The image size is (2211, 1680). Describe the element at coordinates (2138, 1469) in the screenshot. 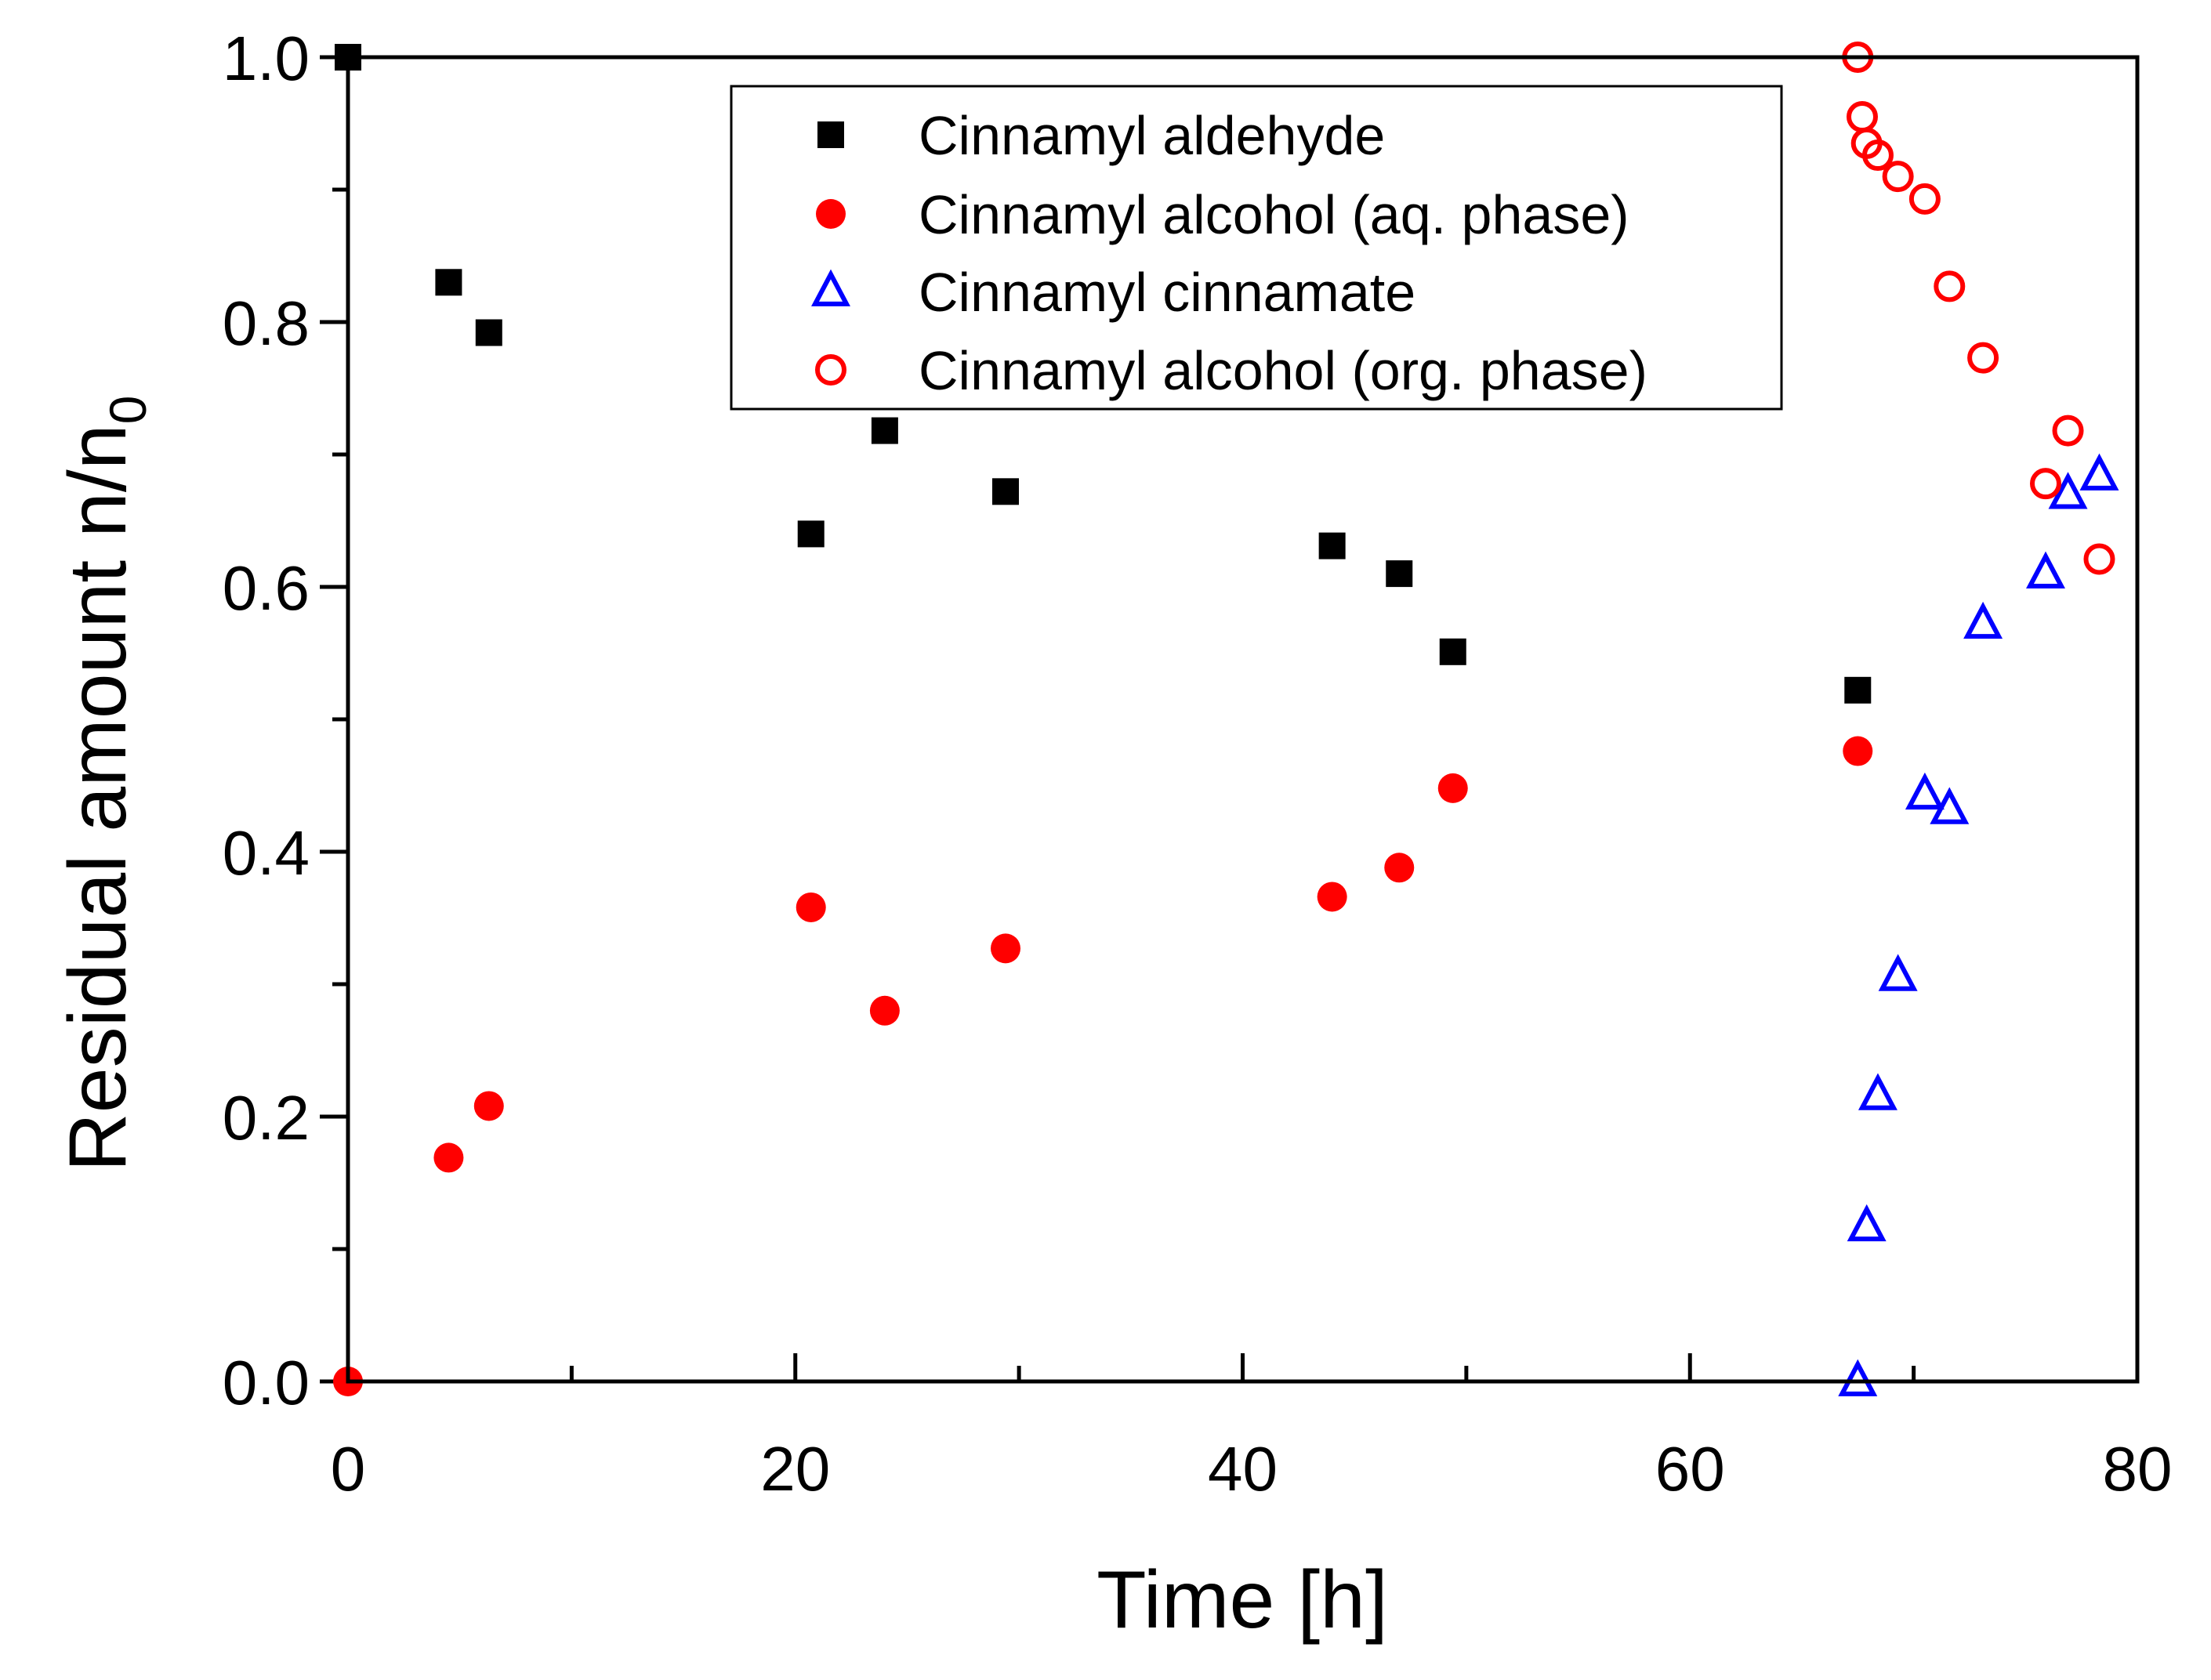

I see `x-tick-label: 80` at that location.